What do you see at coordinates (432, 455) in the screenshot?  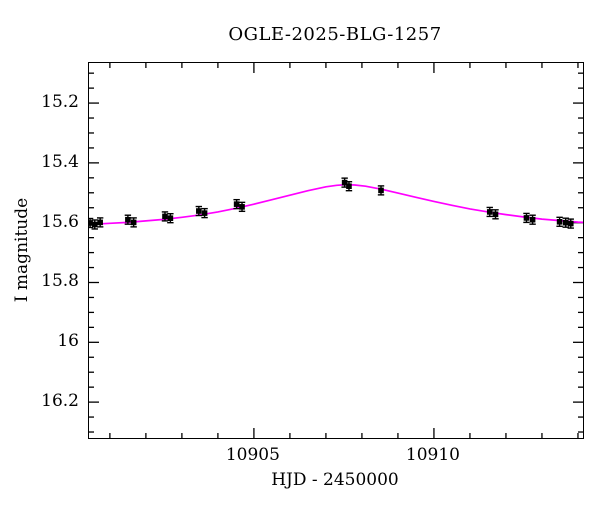 I see `x-tick-label: 10910` at bounding box center [432, 455].